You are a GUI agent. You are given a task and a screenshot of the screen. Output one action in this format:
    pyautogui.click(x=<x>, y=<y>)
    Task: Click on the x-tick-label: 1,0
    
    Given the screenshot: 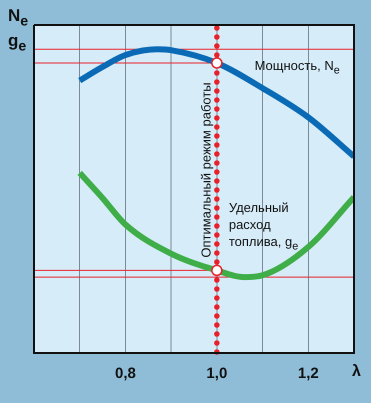 What is the action you would take?
    pyautogui.click(x=217, y=373)
    